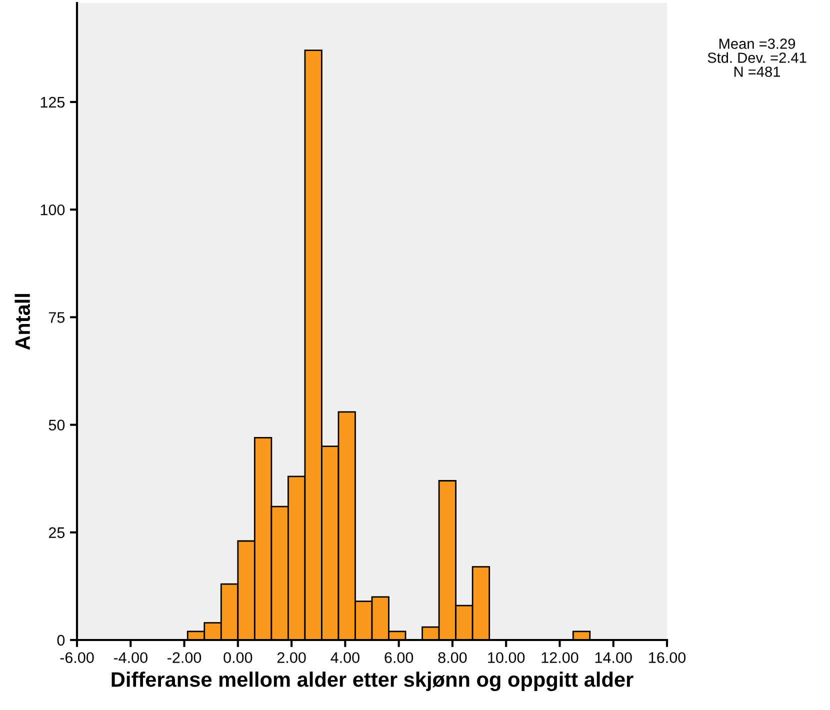 The height and width of the screenshot is (710, 830). Describe the element at coordinates (560, 658) in the screenshot. I see `x-tick-label: 12.00` at that location.